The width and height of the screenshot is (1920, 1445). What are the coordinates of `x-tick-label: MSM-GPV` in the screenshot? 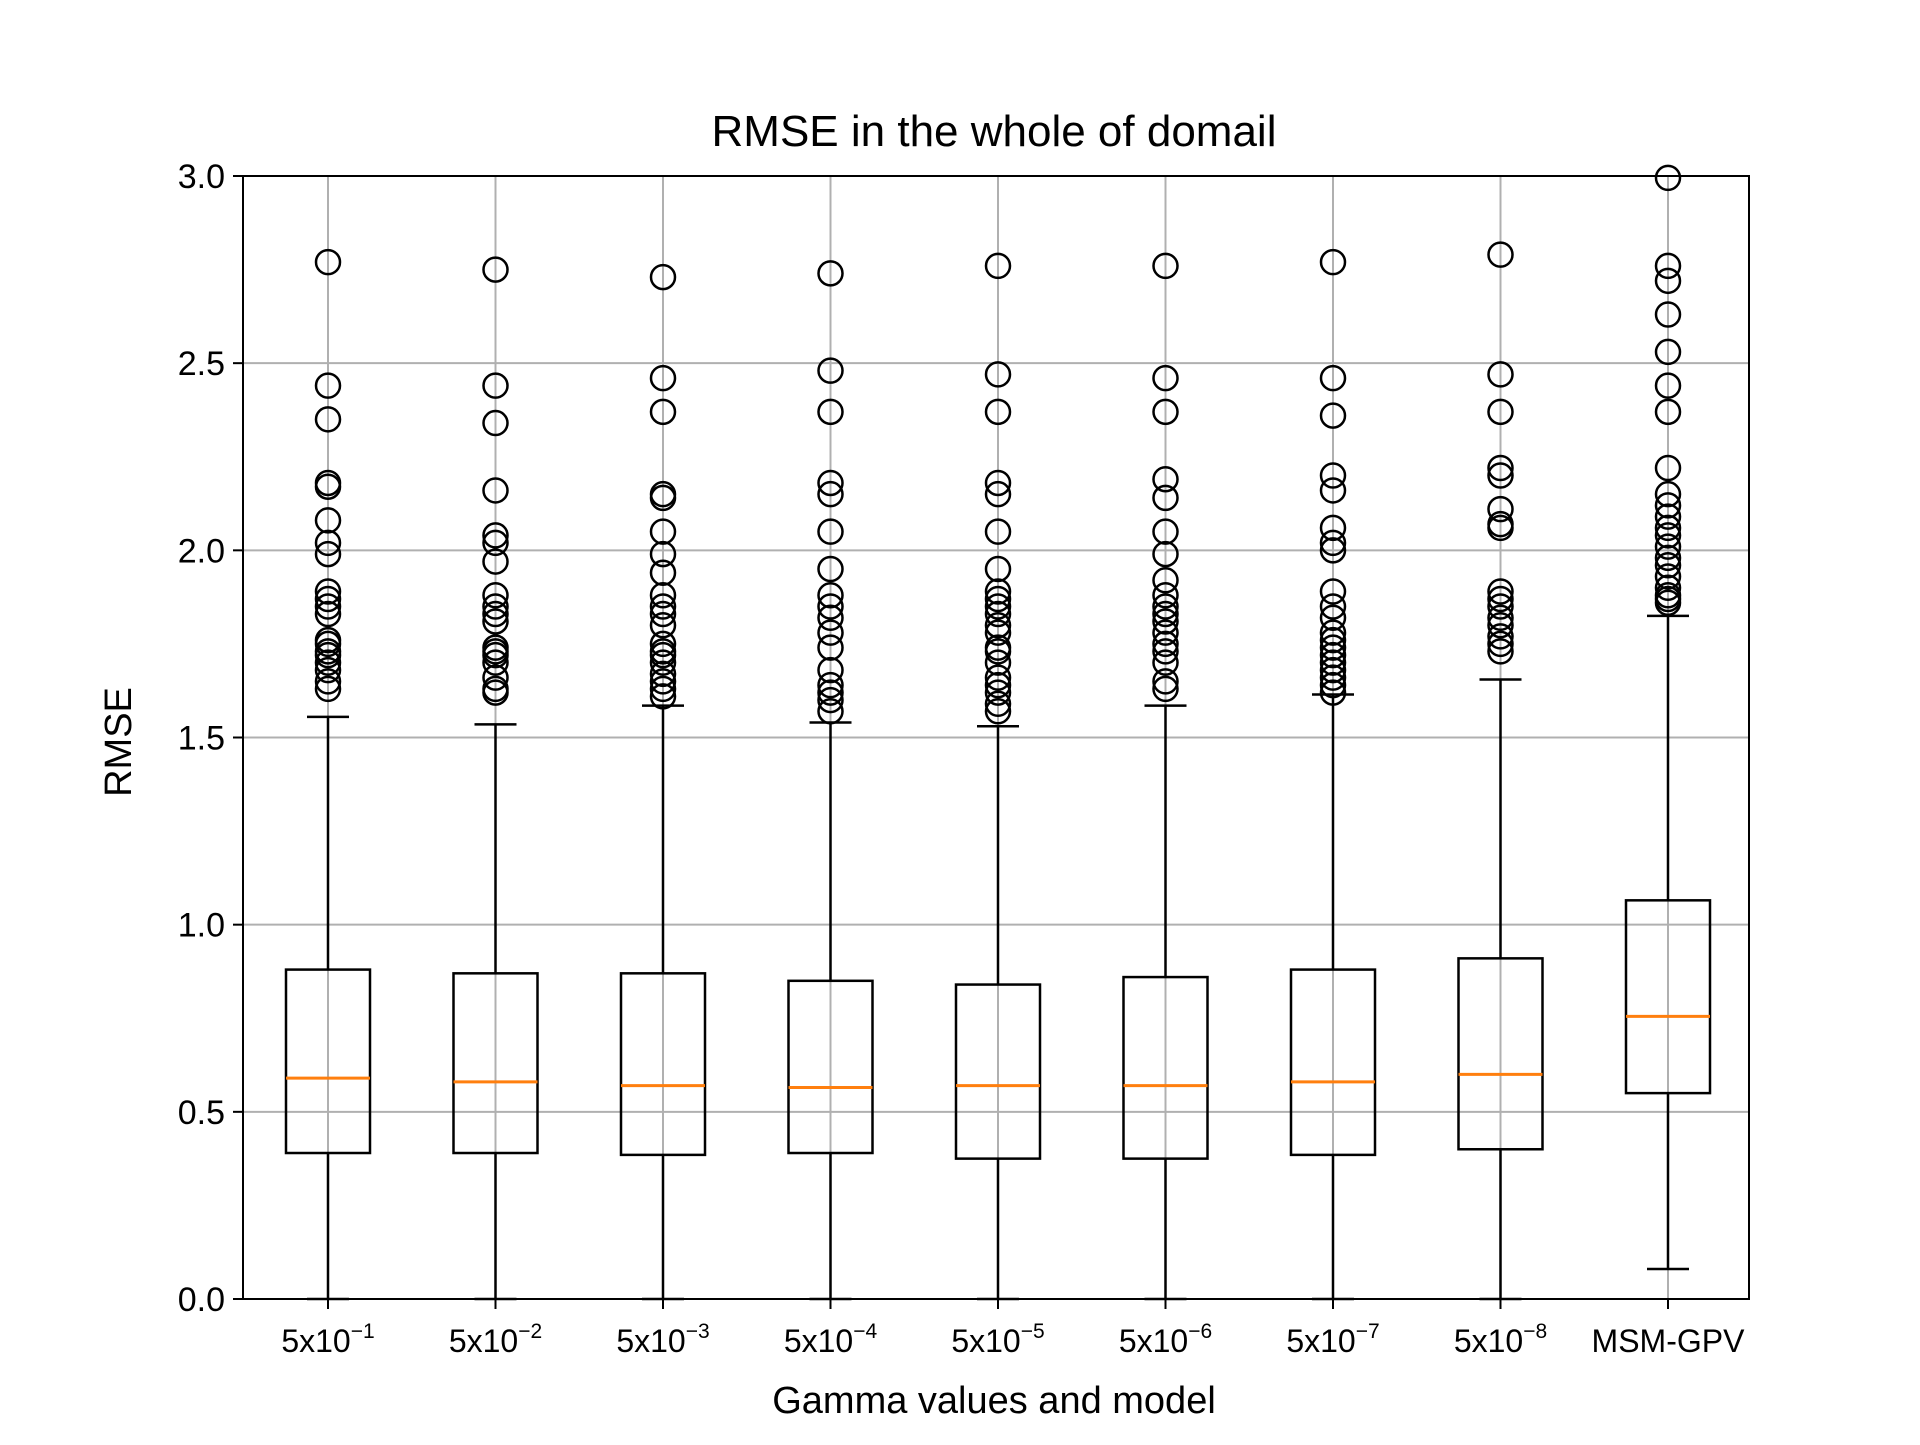 It's located at (1669, 1341).